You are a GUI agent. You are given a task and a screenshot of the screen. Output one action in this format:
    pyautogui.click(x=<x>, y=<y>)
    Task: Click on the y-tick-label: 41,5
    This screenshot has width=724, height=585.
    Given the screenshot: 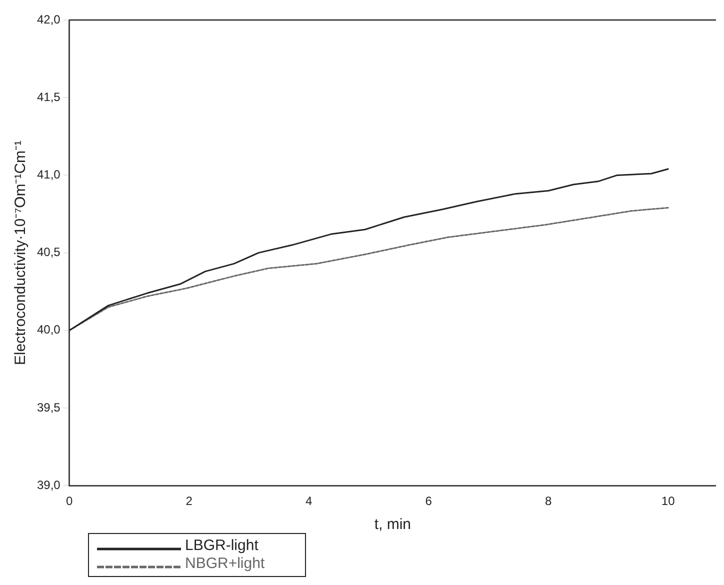 What is the action you would take?
    pyautogui.click(x=48, y=97)
    